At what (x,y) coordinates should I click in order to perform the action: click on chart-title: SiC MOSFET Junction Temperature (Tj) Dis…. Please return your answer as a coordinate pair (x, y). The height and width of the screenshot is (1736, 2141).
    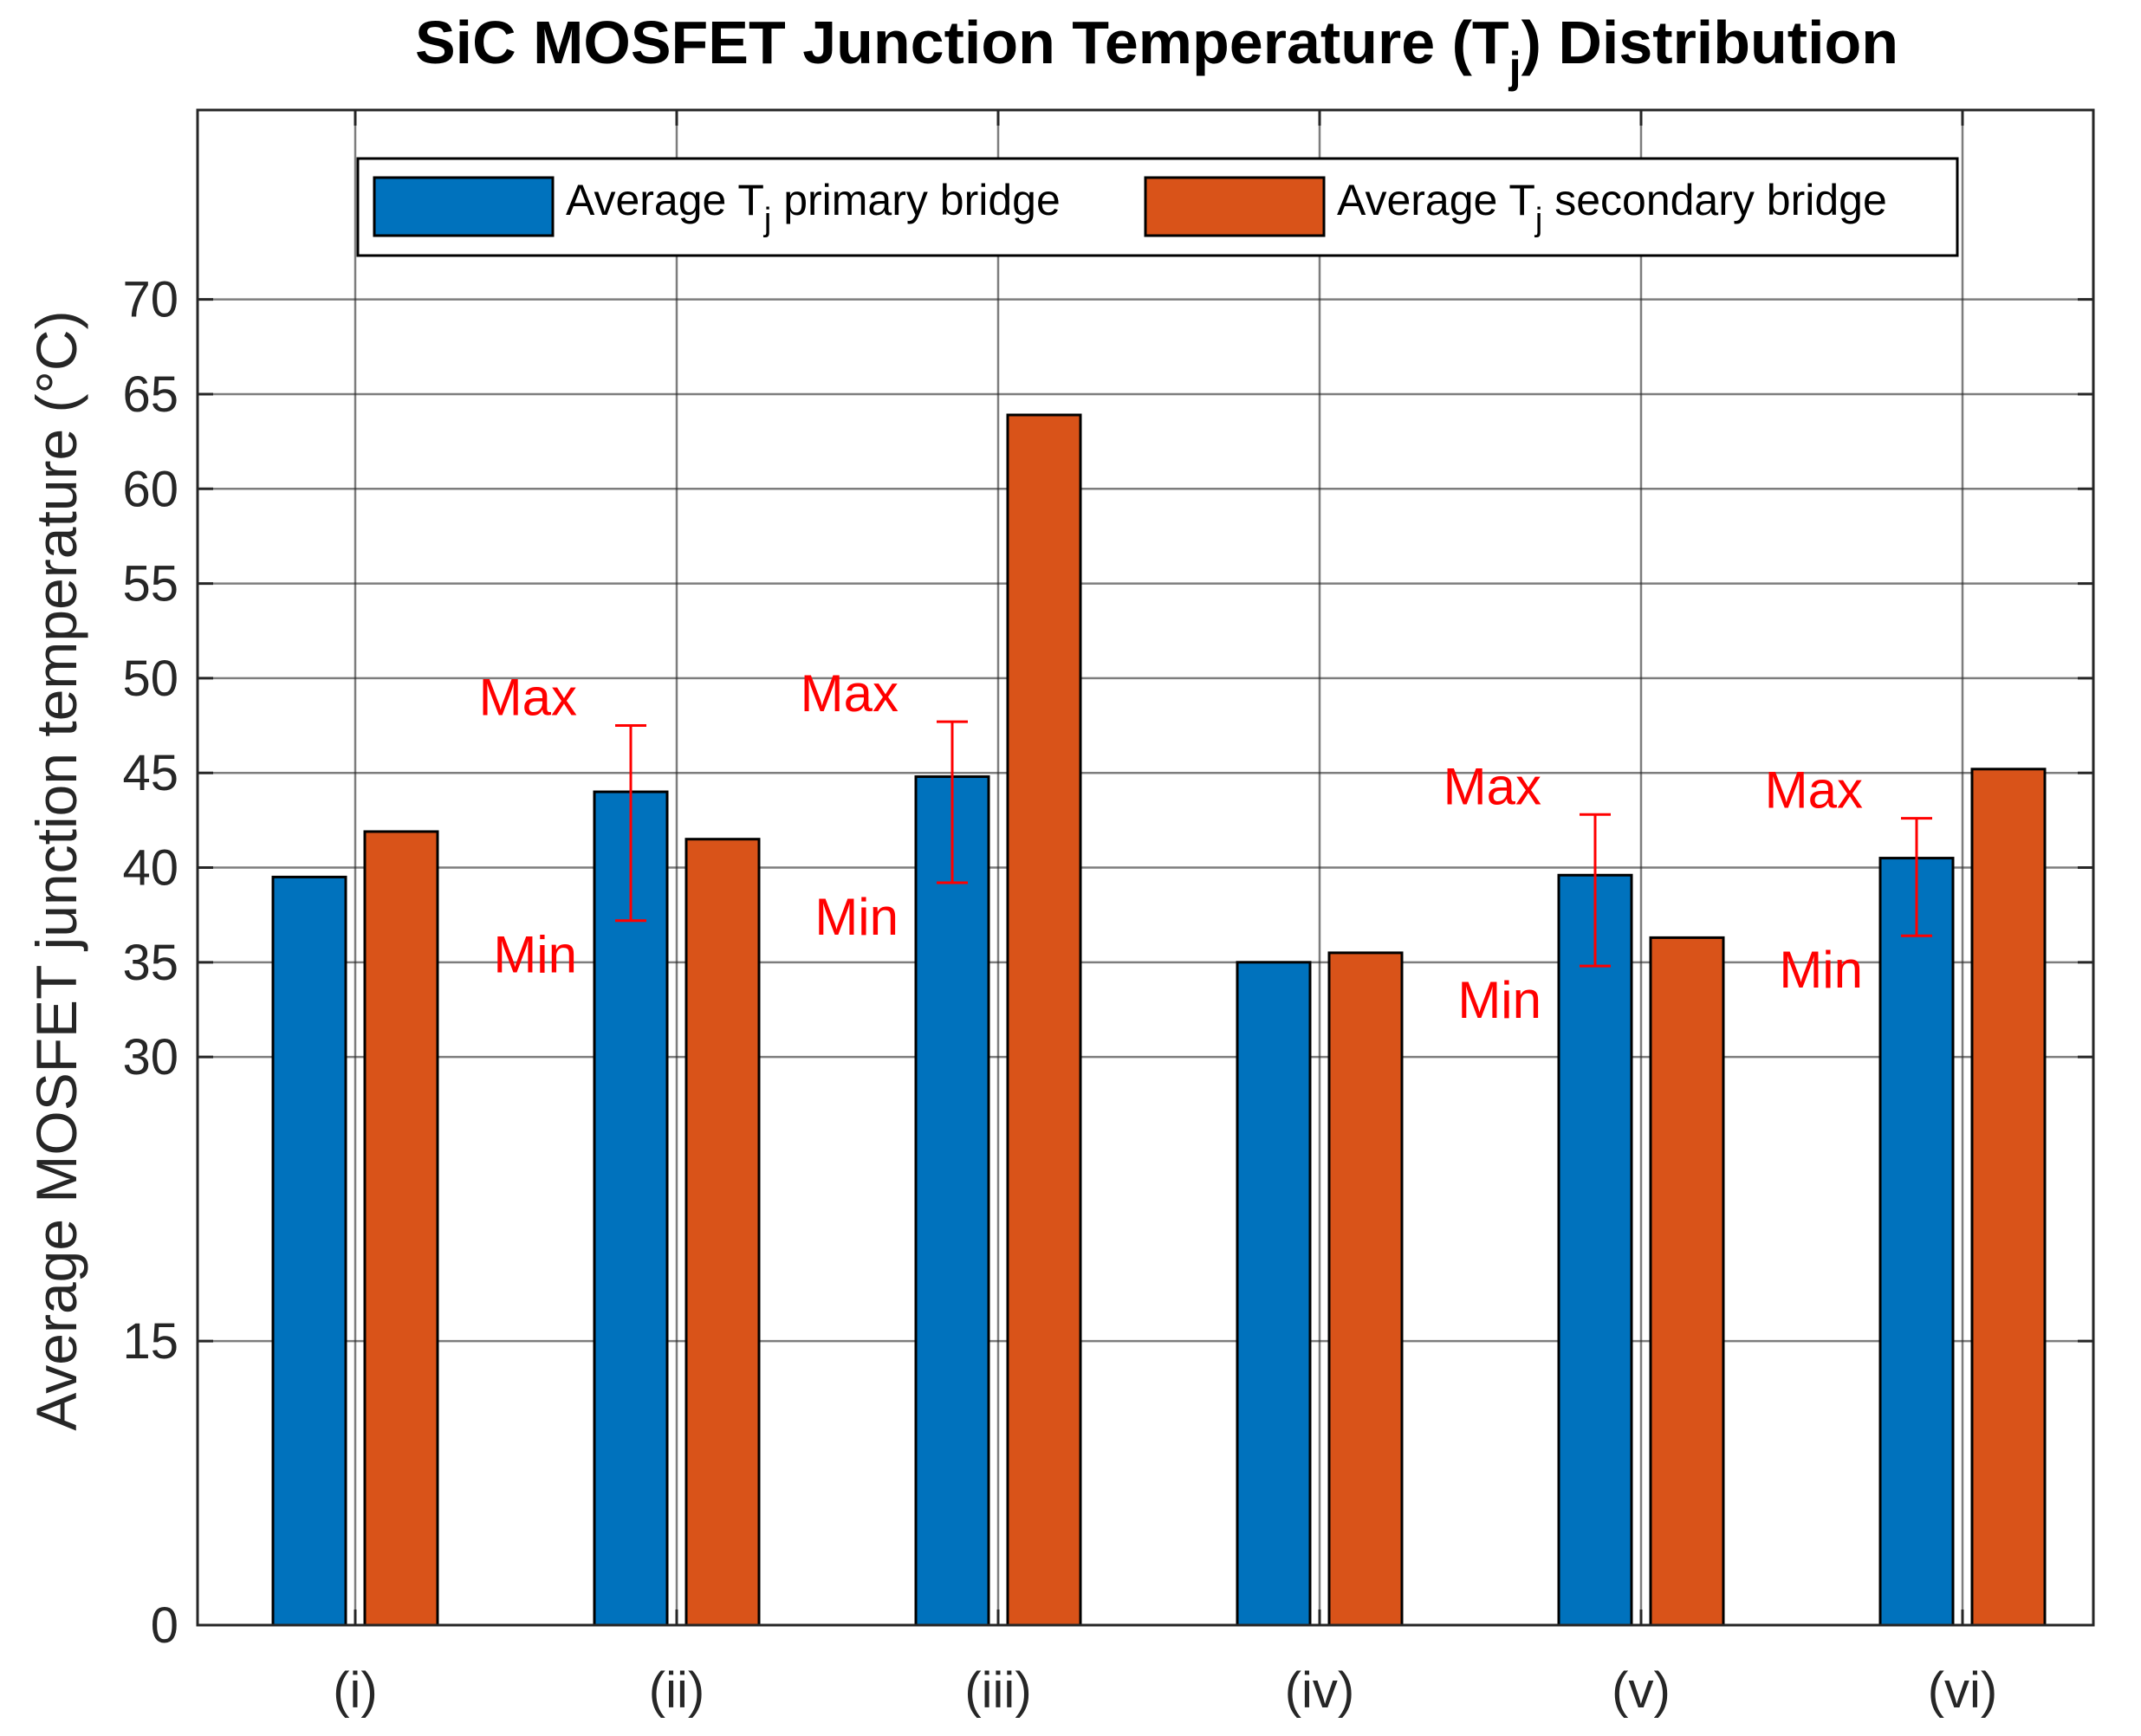
    Looking at the image, I should click on (1156, 51).